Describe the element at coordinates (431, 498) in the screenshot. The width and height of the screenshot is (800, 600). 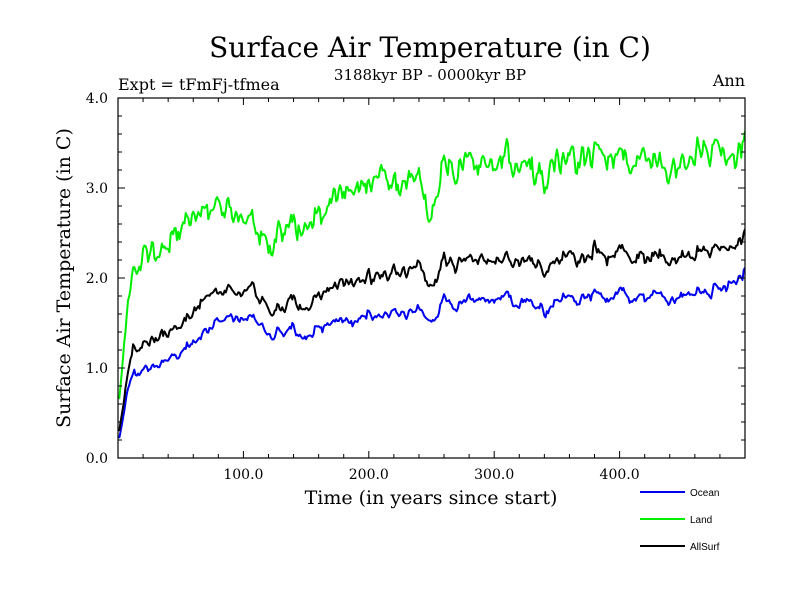
I see `x-axis-label: Time (in years since start)` at that location.